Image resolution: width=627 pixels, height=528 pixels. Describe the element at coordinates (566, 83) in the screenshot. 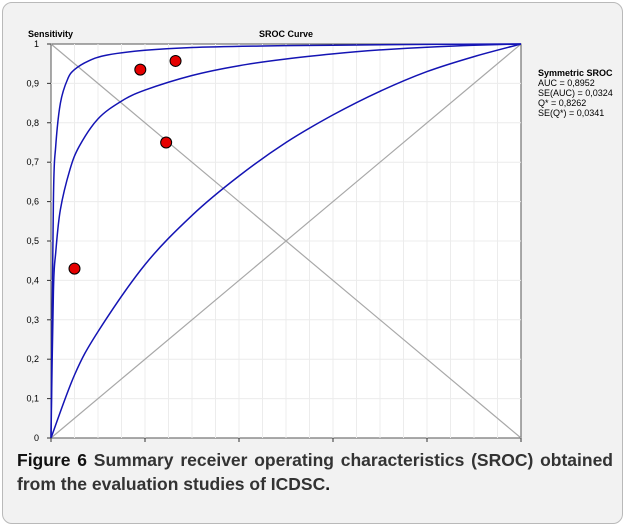

I see `legend-auc: AUC = 0,8952` at that location.